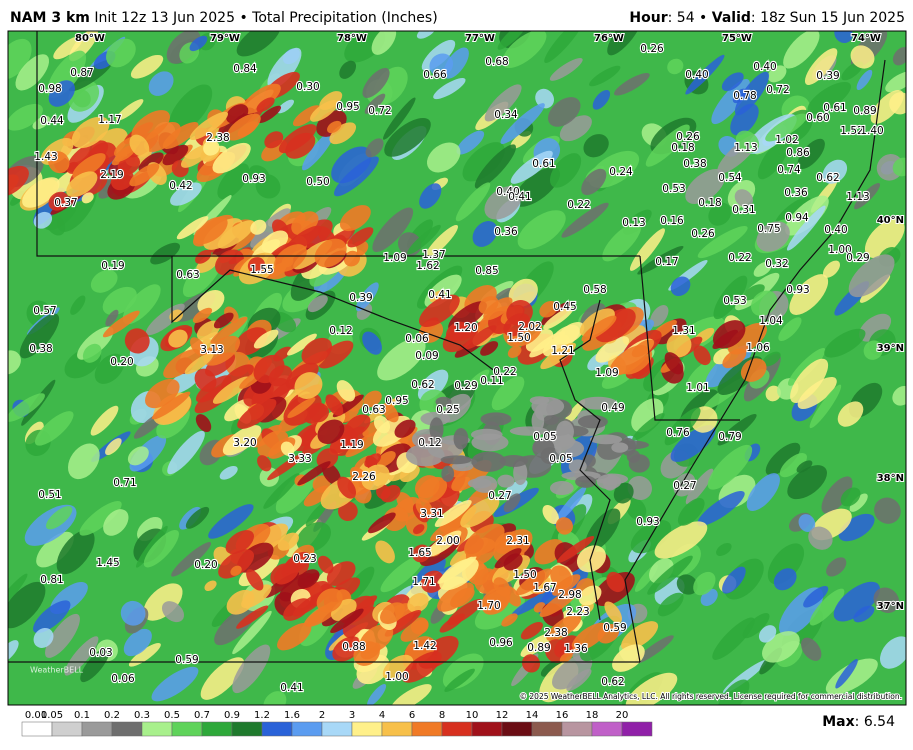 This screenshot has width=913, height=750. Describe the element at coordinates (517, 541) in the screenshot. I see `point-value: 2.31` at that location.